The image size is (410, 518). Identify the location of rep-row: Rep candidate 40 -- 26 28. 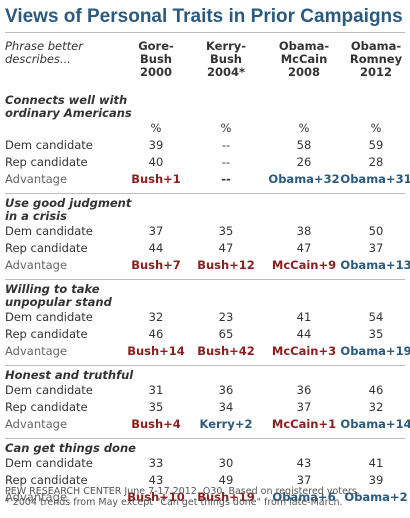
(205, 162).